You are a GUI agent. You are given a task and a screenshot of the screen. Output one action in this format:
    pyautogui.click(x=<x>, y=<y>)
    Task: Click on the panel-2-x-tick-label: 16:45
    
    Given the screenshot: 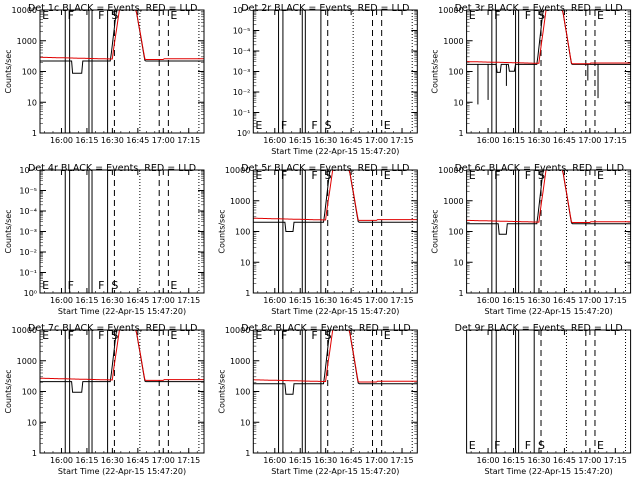 What is the action you would take?
    pyautogui.click(x=351, y=140)
    